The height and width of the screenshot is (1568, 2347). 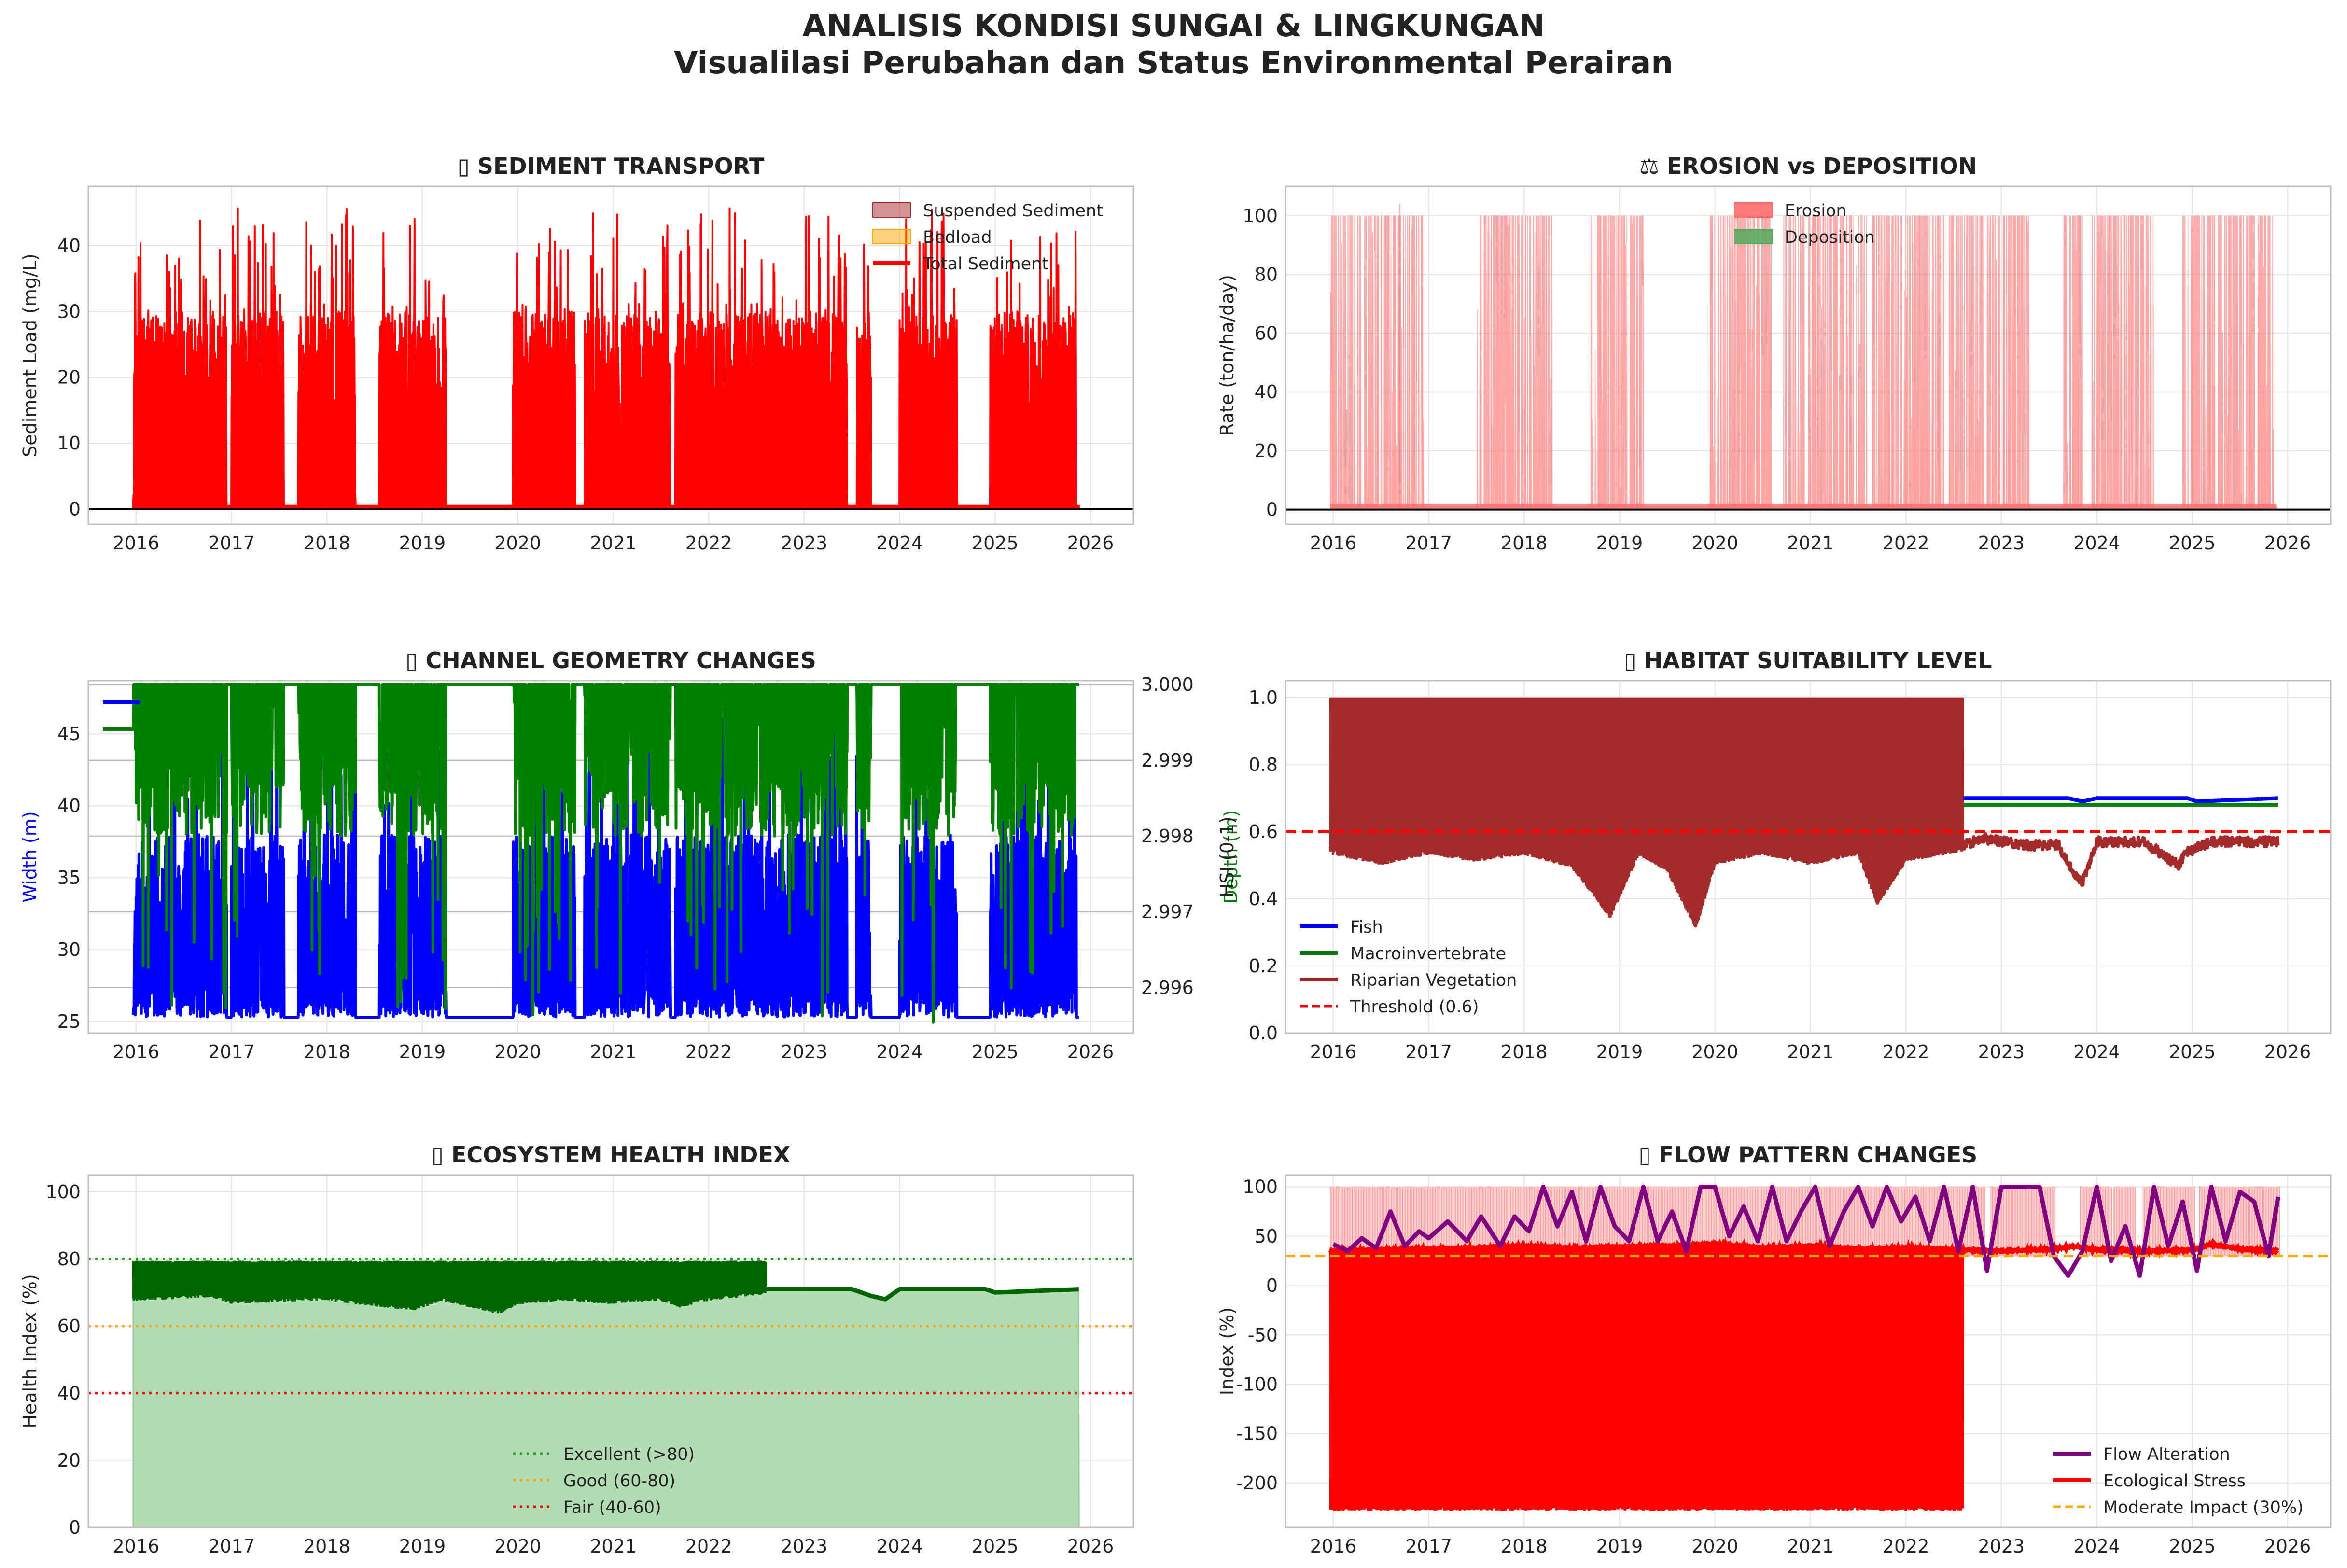 What do you see at coordinates (30, 1351) in the screenshot?
I see `y-axis-label: Health Index (%)` at bounding box center [30, 1351].